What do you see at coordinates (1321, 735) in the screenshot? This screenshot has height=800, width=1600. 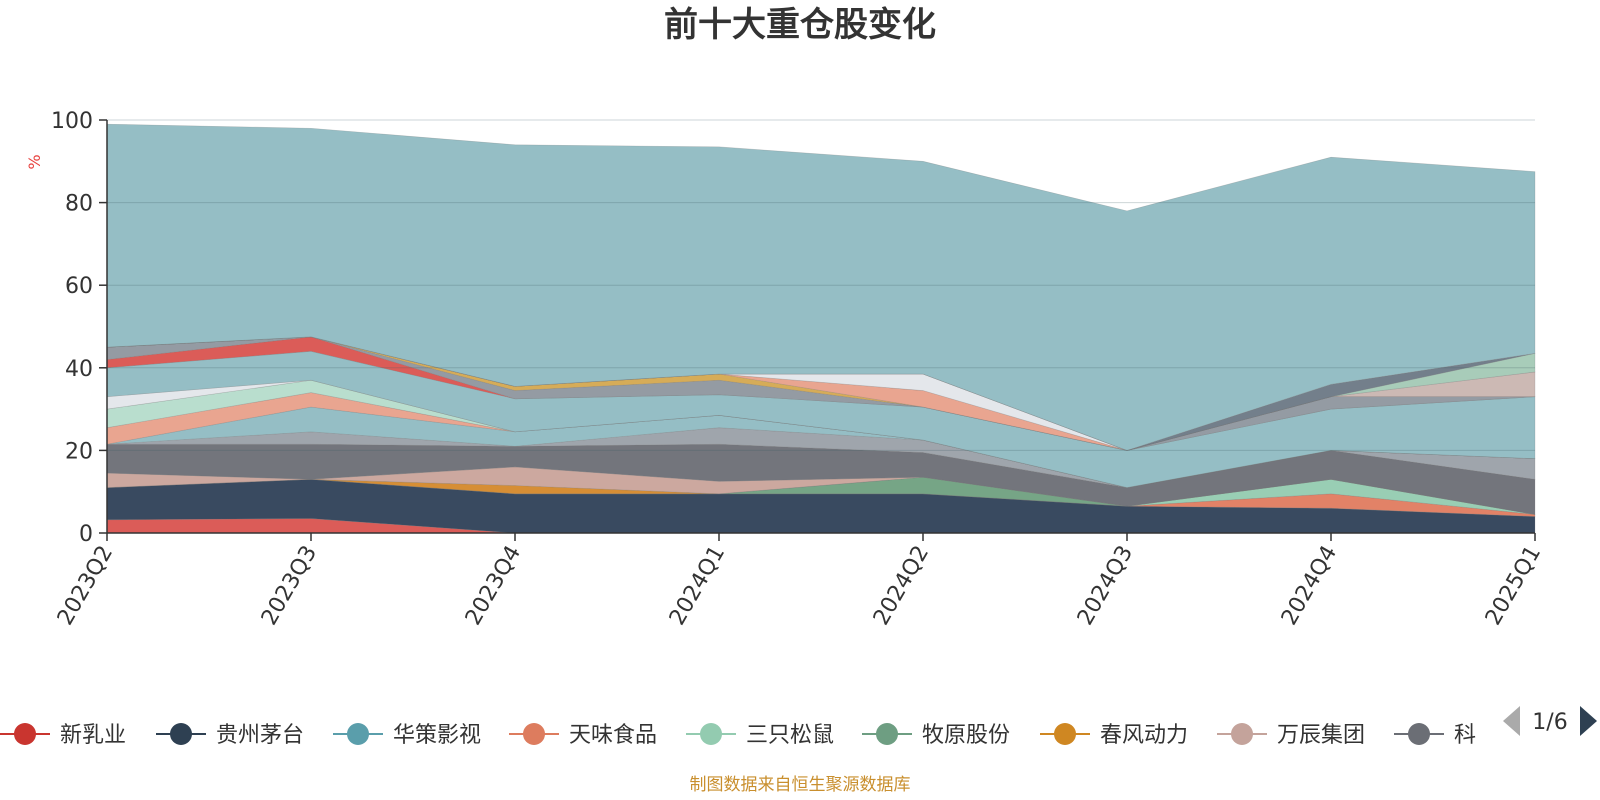 I see `legend-label: 万辰集团` at bounding box center [1321, 735].